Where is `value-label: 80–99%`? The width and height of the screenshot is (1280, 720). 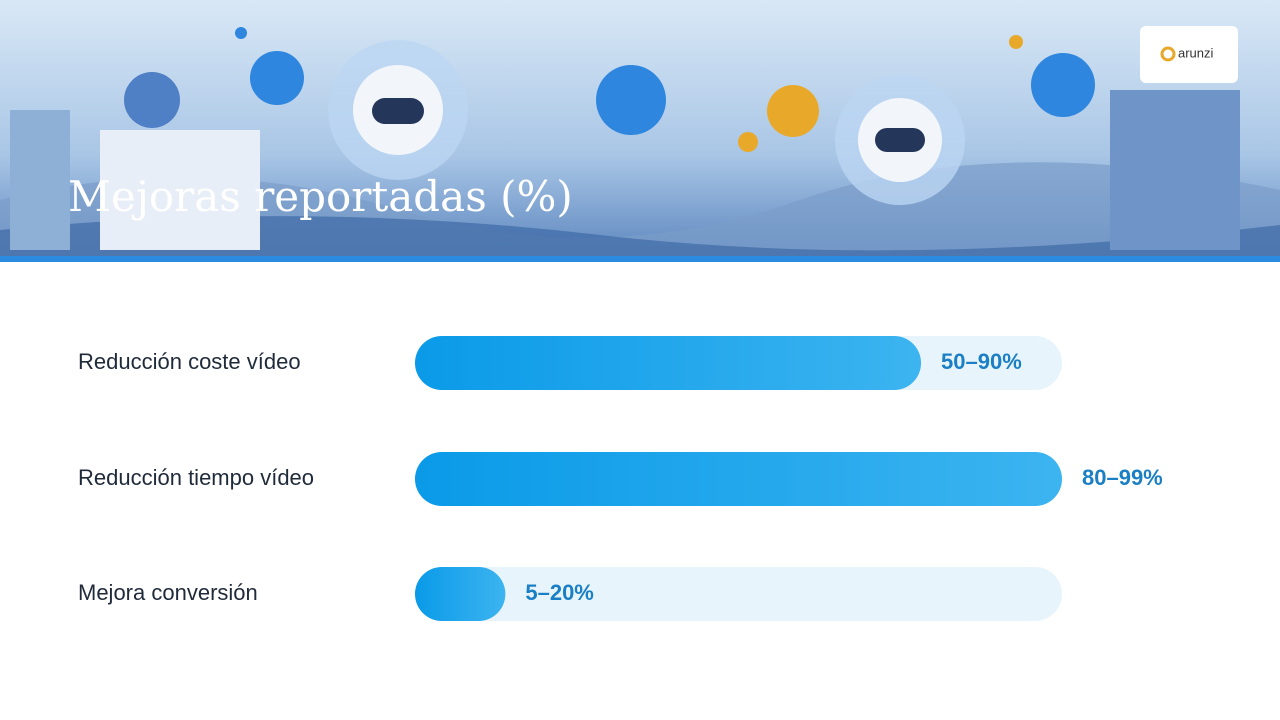 value-label: 80–99% is located at coordinates (1122, 477).